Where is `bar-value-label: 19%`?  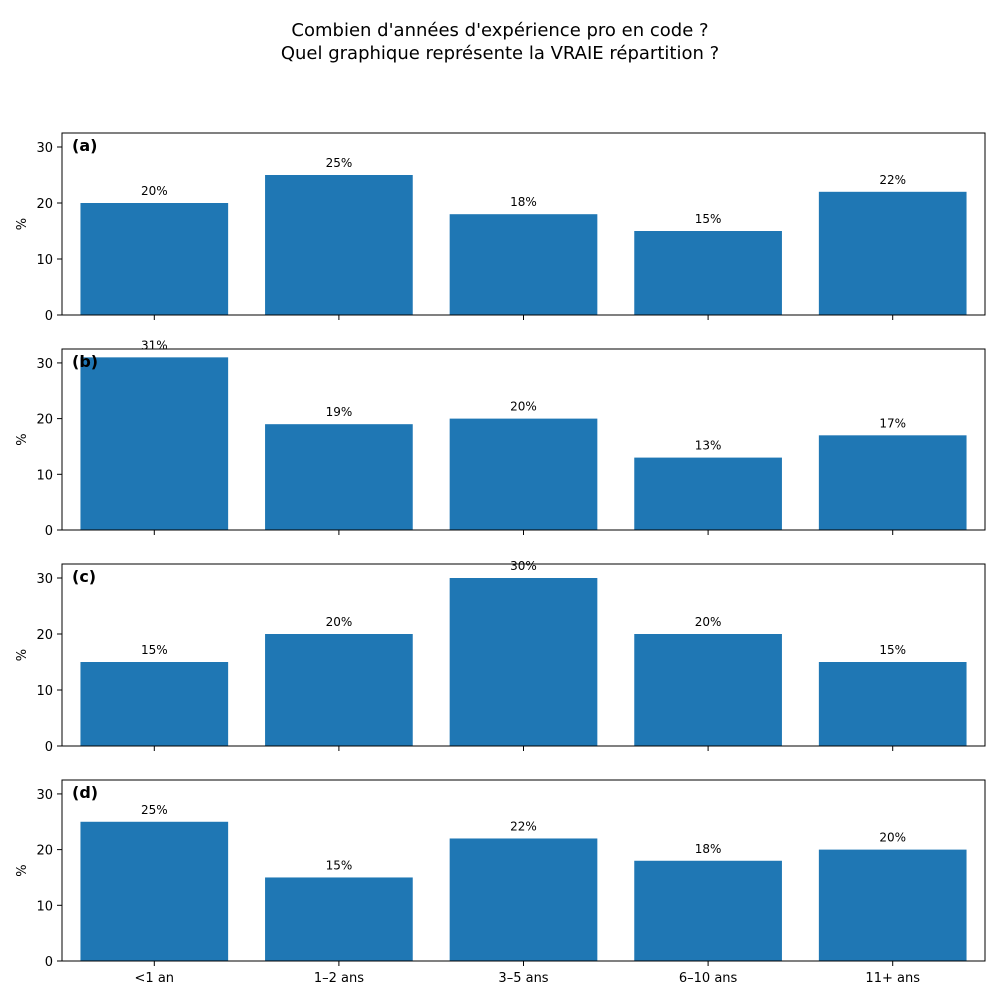
bar-value-label: 19% is located at coordinates (339, 412).